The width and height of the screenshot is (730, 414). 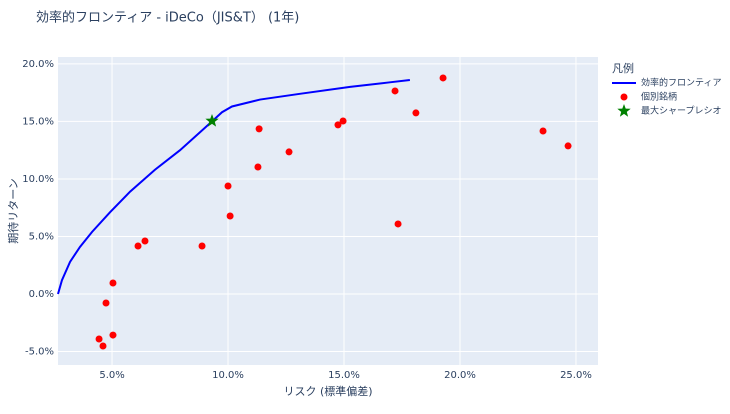 What do you see at coordinates (327, 391) in the screenshot?
I see `x-axis-label: リスク (標準偏差)` at bounding box center [327, 391].